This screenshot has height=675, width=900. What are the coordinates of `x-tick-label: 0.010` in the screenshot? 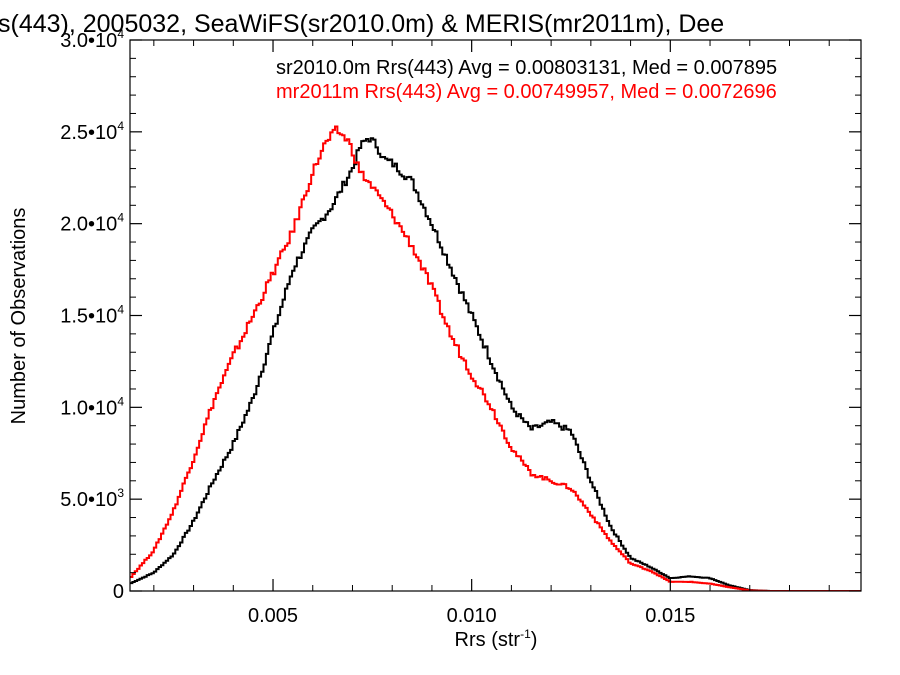 It's located at (472, 616).